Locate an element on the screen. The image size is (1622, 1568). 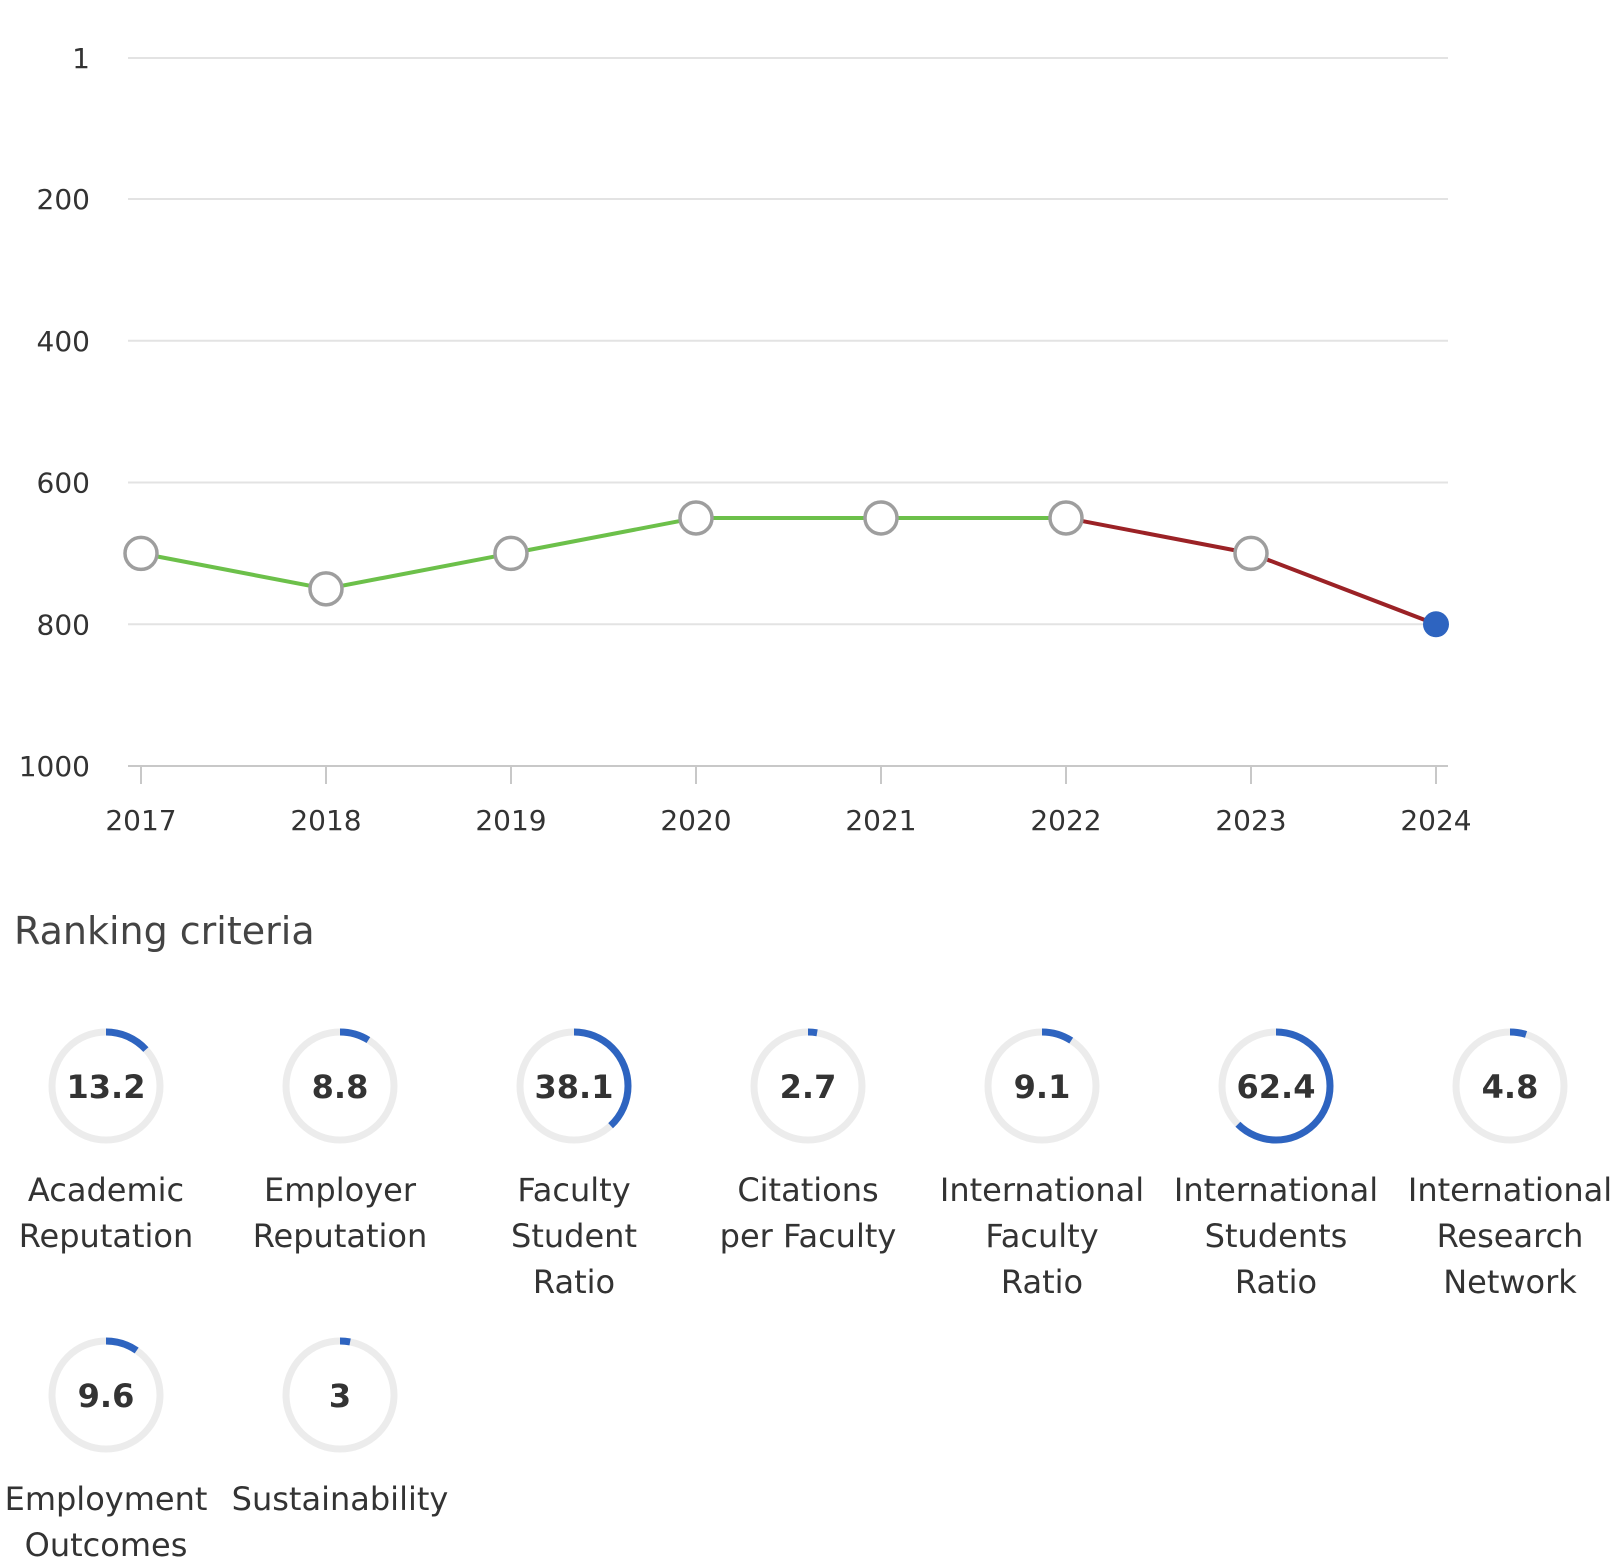
criterion-value: 8.8 is located at coordinates (340, 1087).